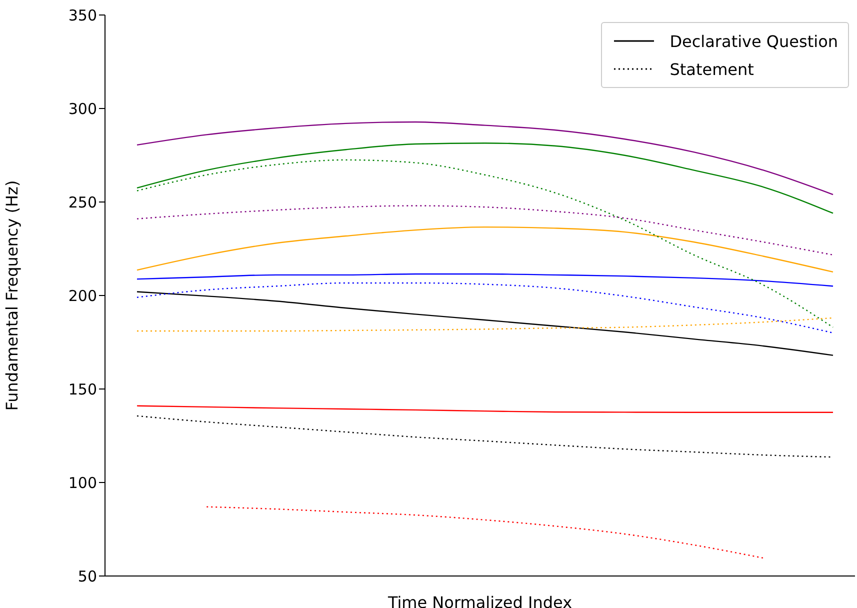  Describe the element at coordinates (87, 576) in the screenshot. I see `y-tick-label: 50` at that location.